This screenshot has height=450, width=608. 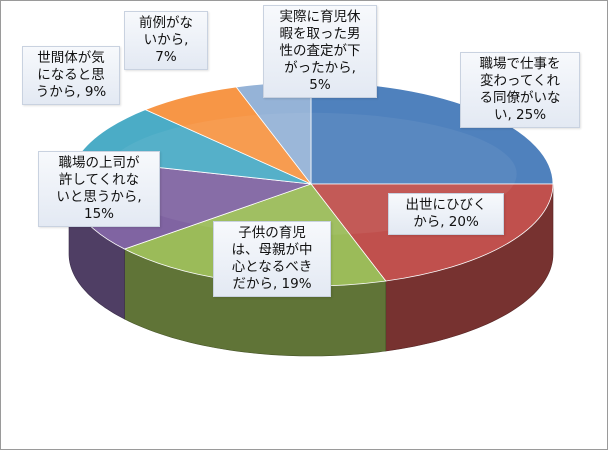 I want to click on label-boss-not-allow: 職場の上司が 許してくれな いと思うから, 15%, so click(x=99, y=189).